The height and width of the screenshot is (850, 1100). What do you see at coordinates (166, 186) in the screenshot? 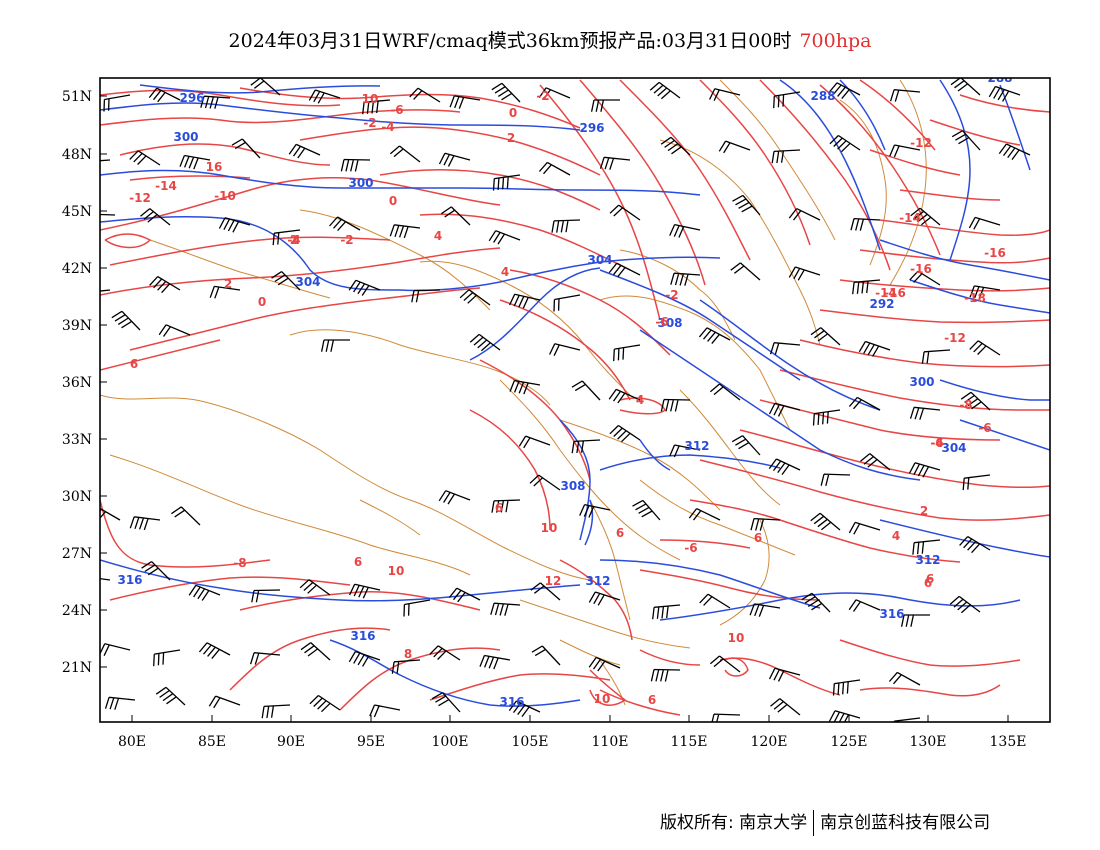
I see `temperature-label: -14` at bounding box center [166, 186].